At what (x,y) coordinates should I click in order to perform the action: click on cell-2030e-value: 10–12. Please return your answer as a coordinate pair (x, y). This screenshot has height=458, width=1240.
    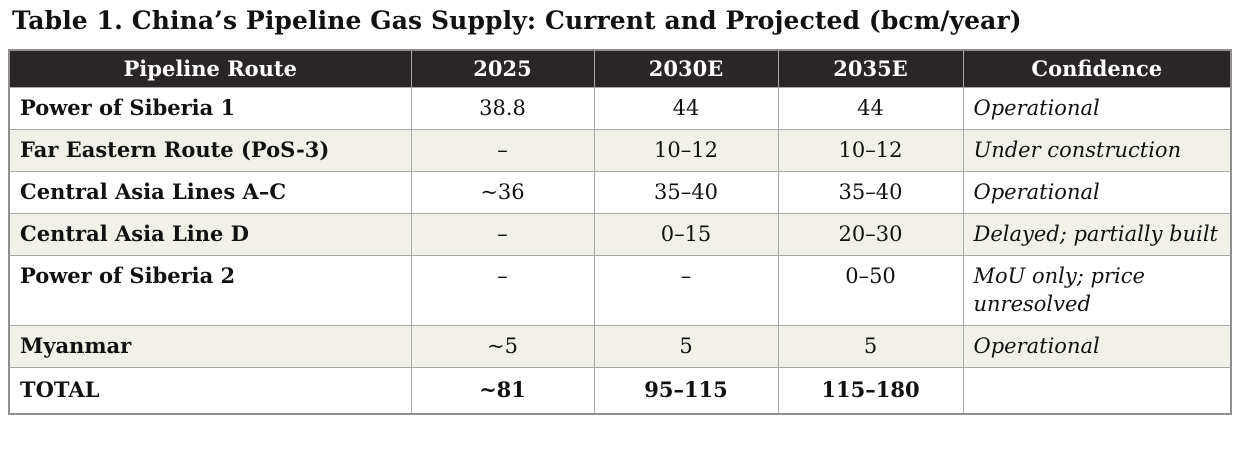
    Looking at the image, I should click on (686, 150).